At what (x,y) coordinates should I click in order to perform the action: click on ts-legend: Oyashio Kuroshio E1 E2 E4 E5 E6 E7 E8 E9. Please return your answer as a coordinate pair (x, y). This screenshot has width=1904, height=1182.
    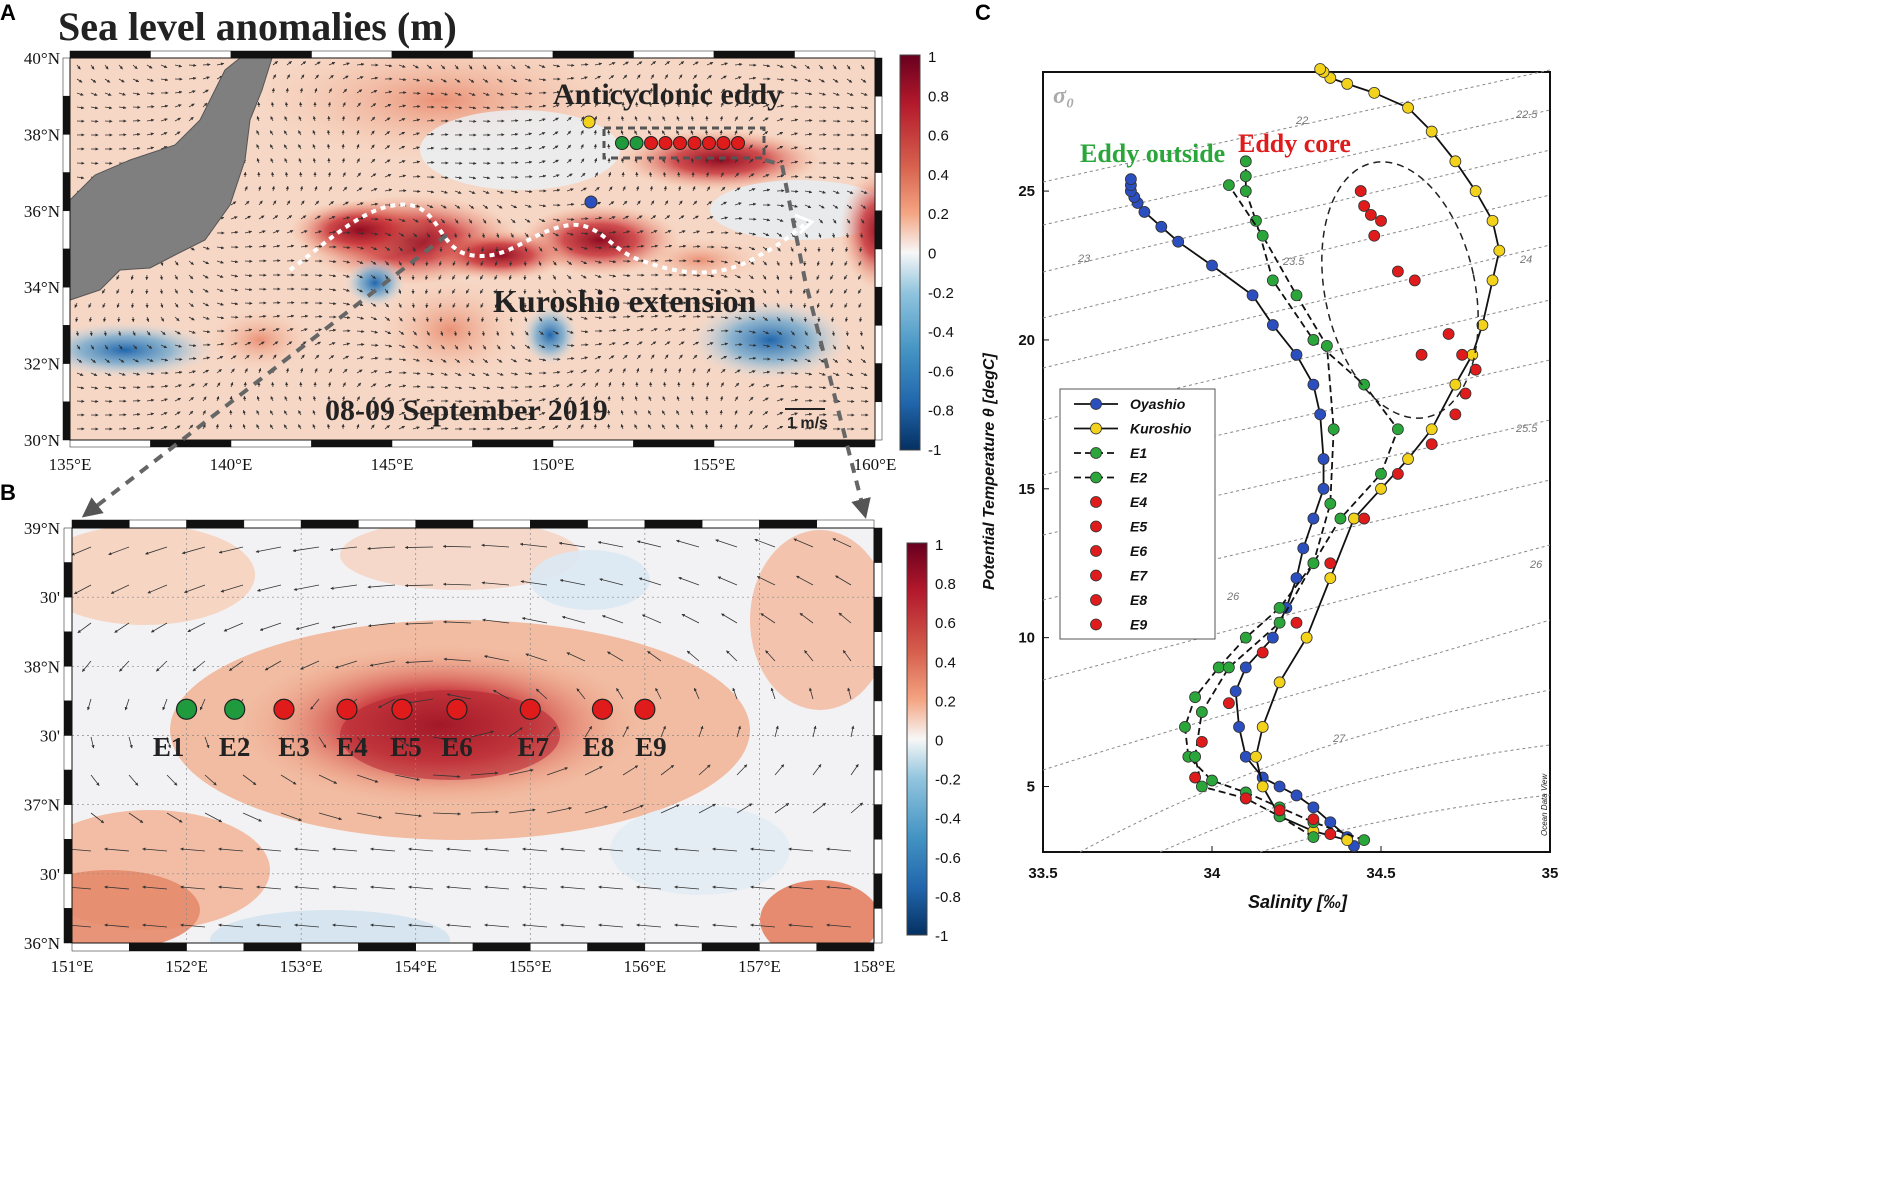
    Looking at the image, I should click on (1137, 514).